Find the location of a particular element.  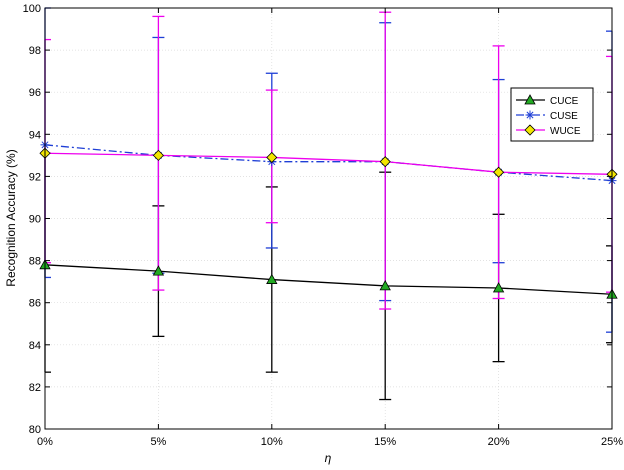

legend-entry: CUCE is located at coordinates (547, 100).